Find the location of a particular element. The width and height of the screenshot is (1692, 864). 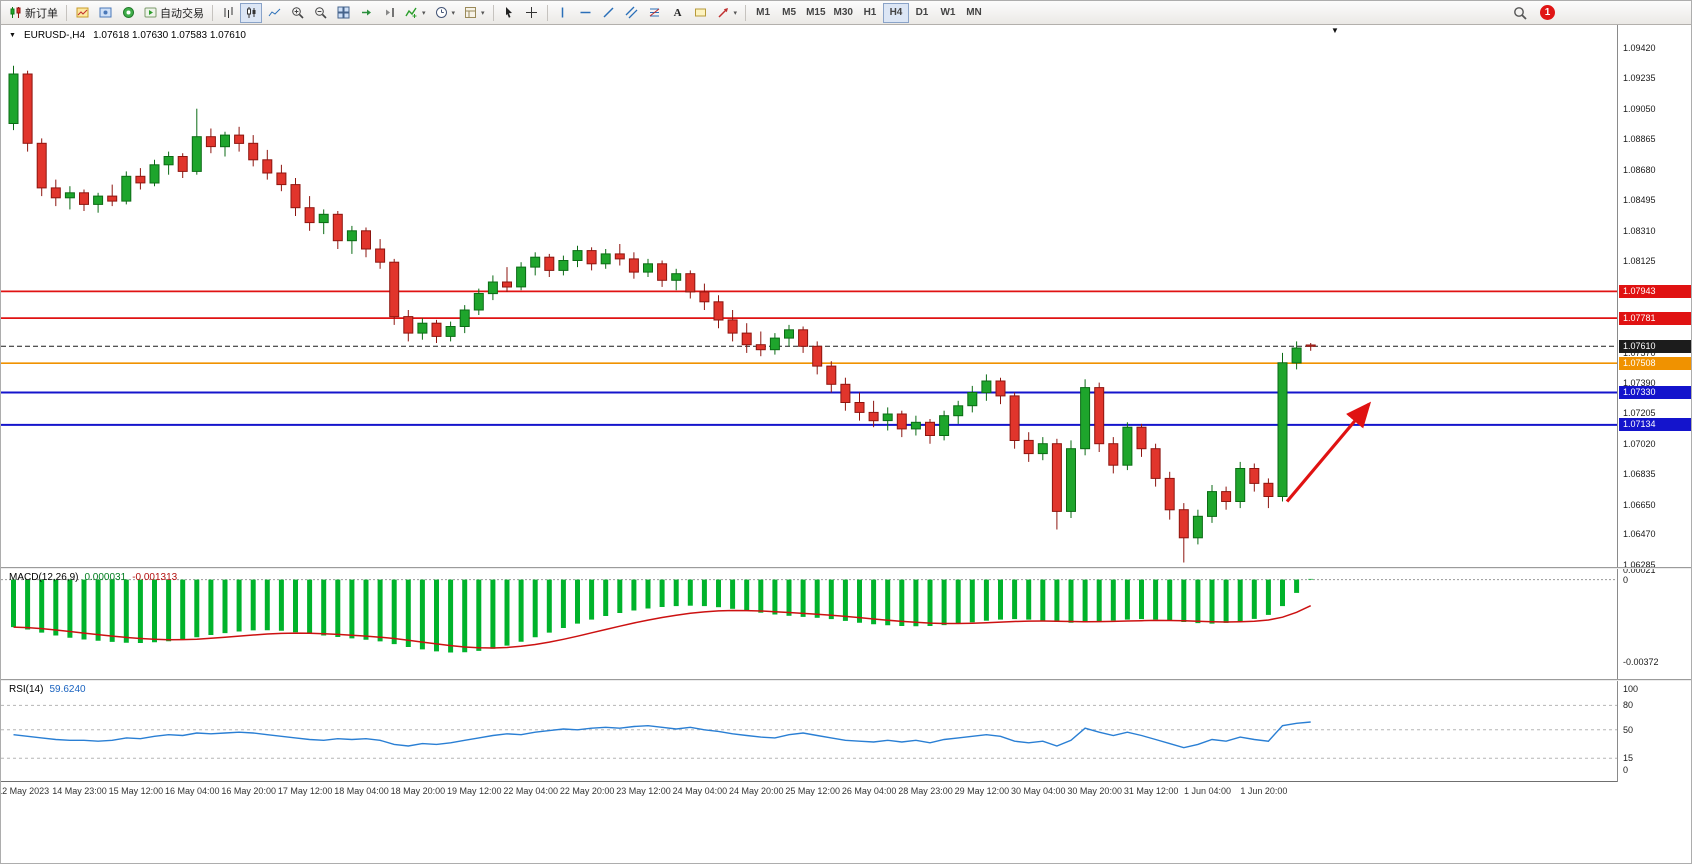

line-chart-mode-button is located at coordinates (274, 13).